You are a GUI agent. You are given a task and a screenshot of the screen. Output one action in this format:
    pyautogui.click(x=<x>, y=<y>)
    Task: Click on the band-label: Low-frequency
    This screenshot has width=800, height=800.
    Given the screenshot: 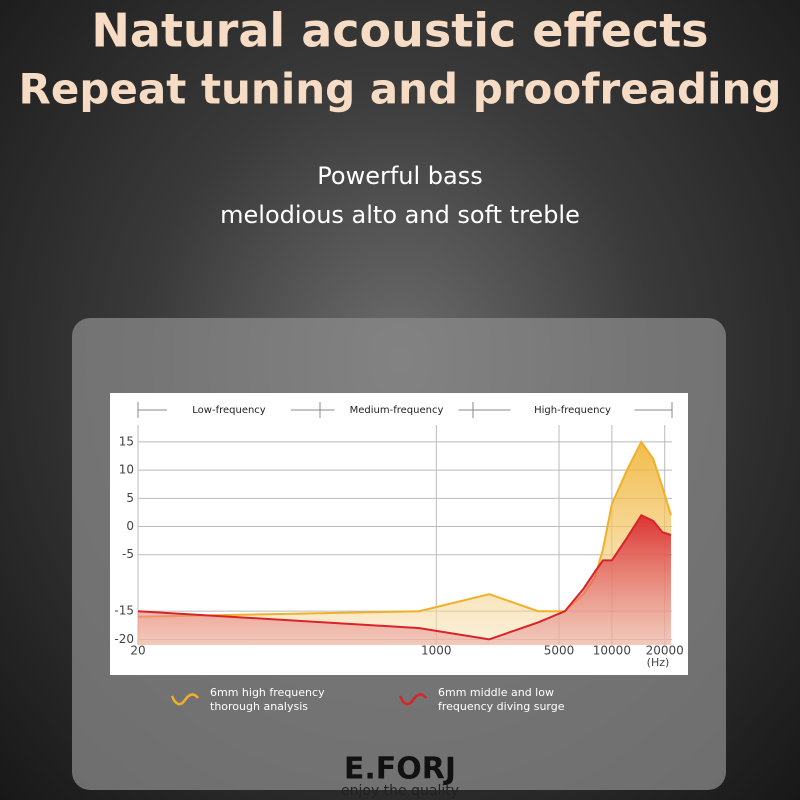 What is the action you would take?
    pyautogui.click(x=229, y=410)
    